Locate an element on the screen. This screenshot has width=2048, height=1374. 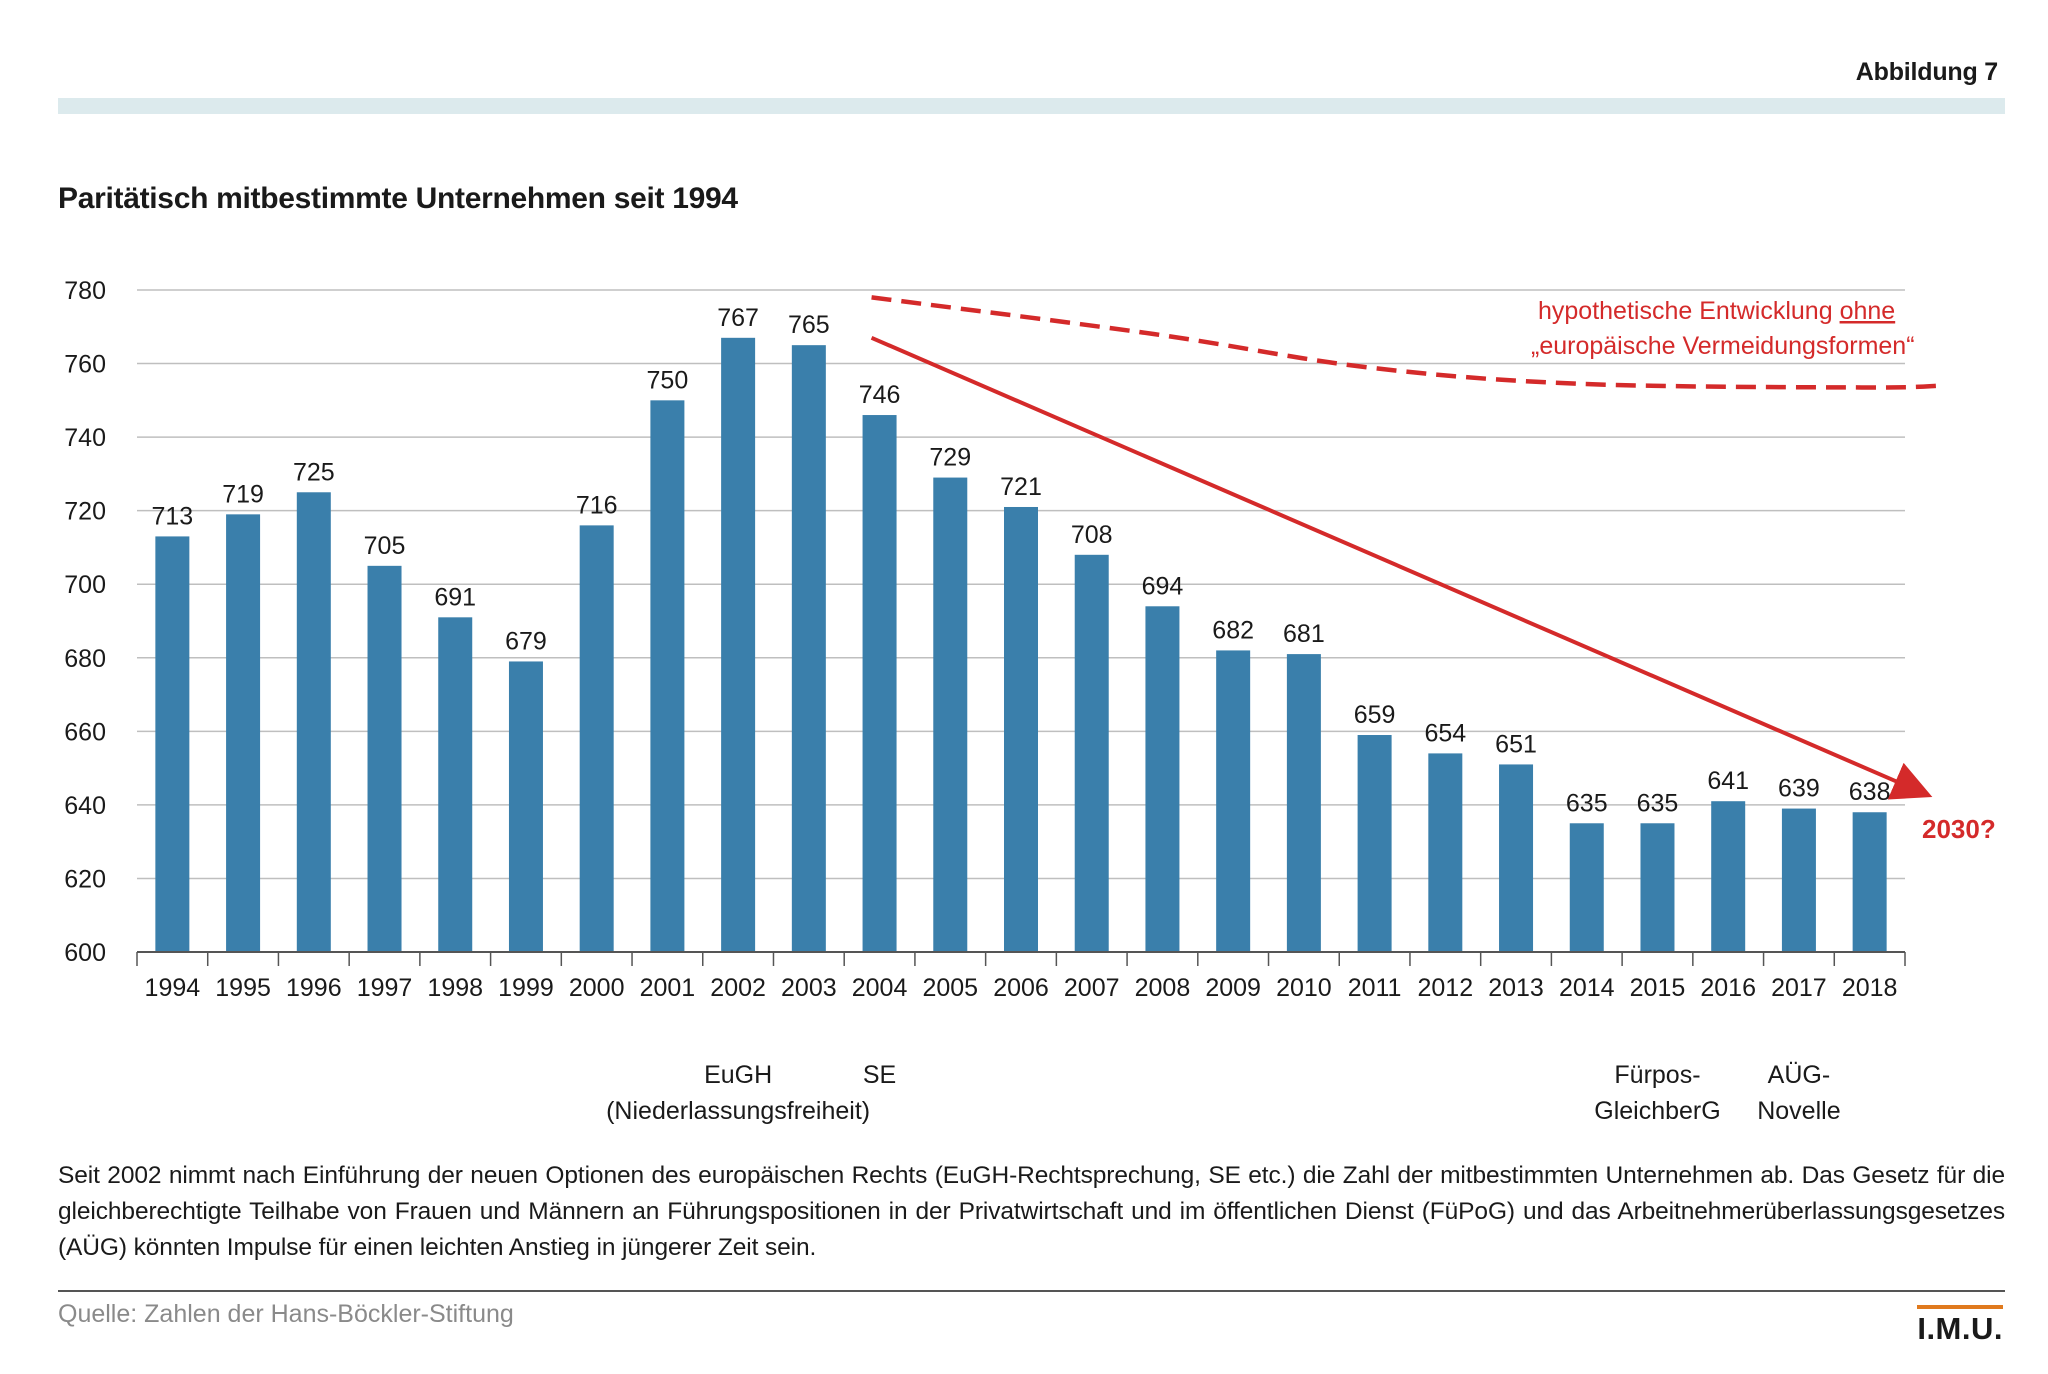
data-label-2016: 641 is located at coordinates (1728, 781).